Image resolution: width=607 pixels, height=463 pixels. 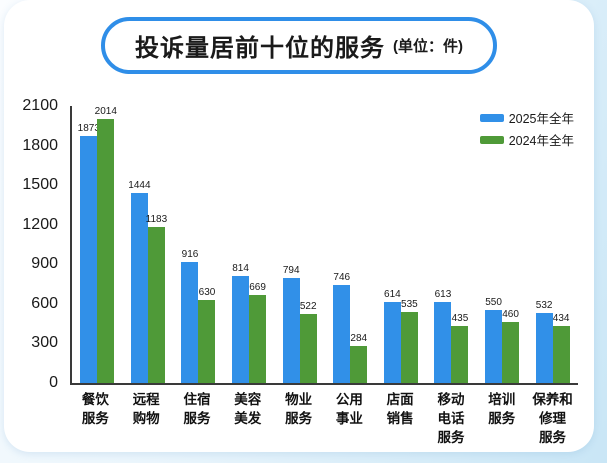 What do you see at coordinates (308, 307) in the screenshot?
I see `bar-value-label: 522` at bounding box center [308, 307].